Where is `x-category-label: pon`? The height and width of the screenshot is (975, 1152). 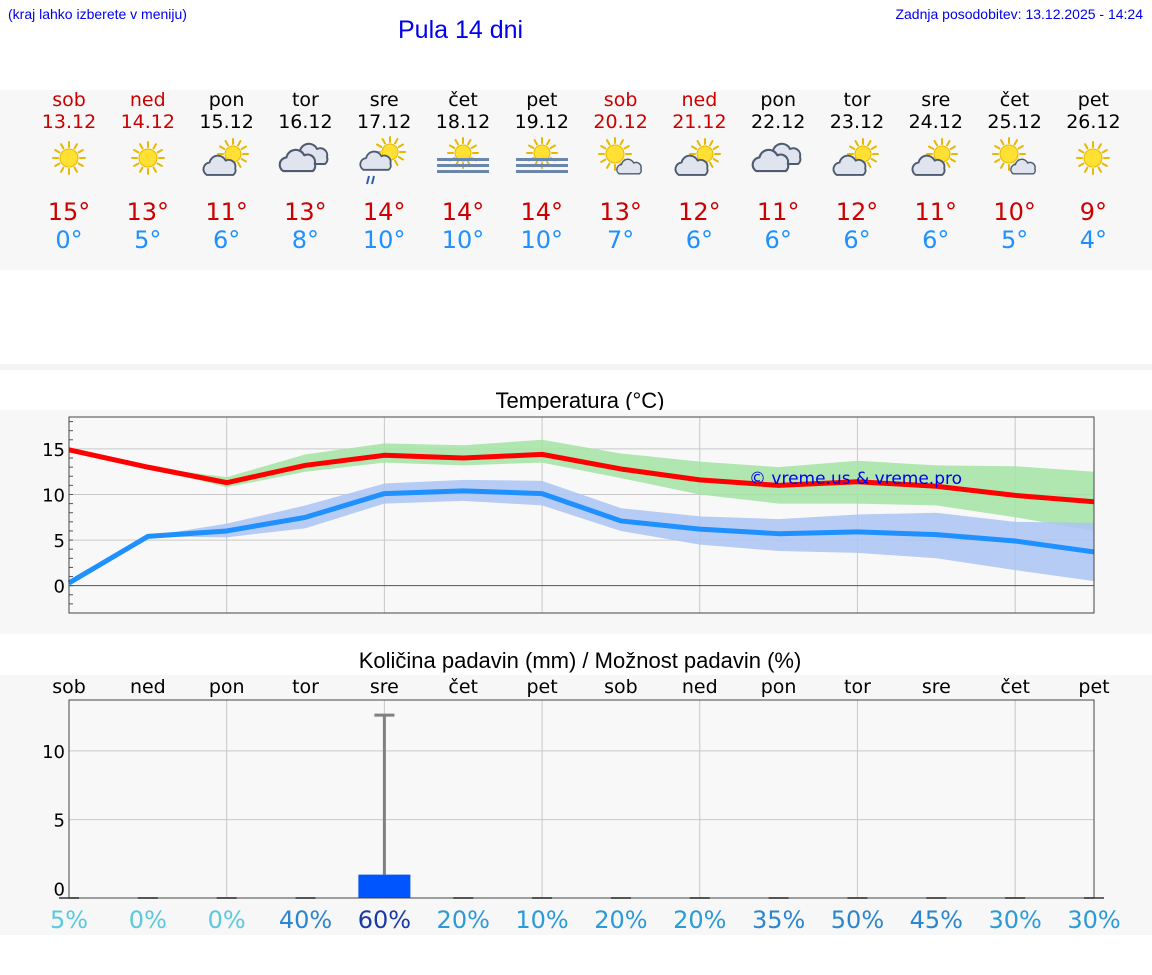 x-category-label: pon is located at coordinates (227, 687).